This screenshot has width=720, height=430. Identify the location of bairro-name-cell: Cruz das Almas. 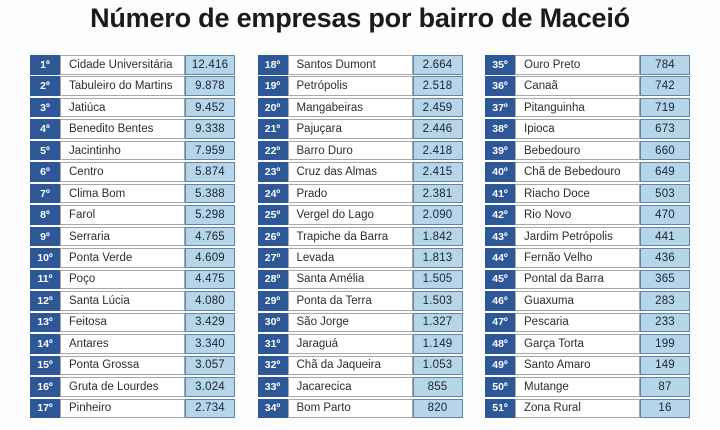
(350, 172).